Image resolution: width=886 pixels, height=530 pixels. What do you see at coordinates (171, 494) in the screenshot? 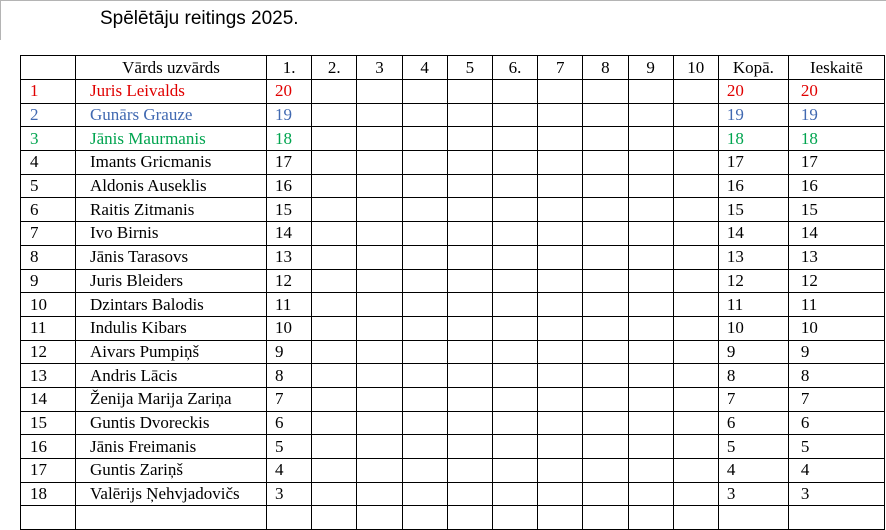
I see `player-name-cell: Valērijs Ņehvjadovičs` at bounding box center [171, 494].